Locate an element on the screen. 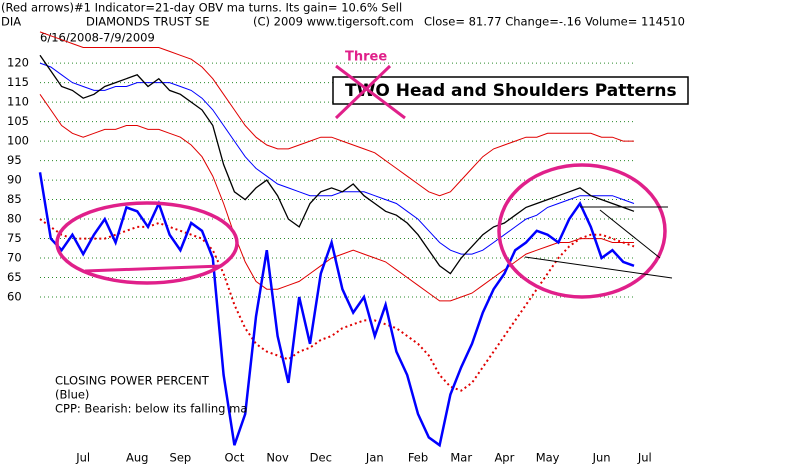 Image resolution: width=800 pixels, height=470 pixels. x-tick-label: Jan is located at coordinates (374, 458).